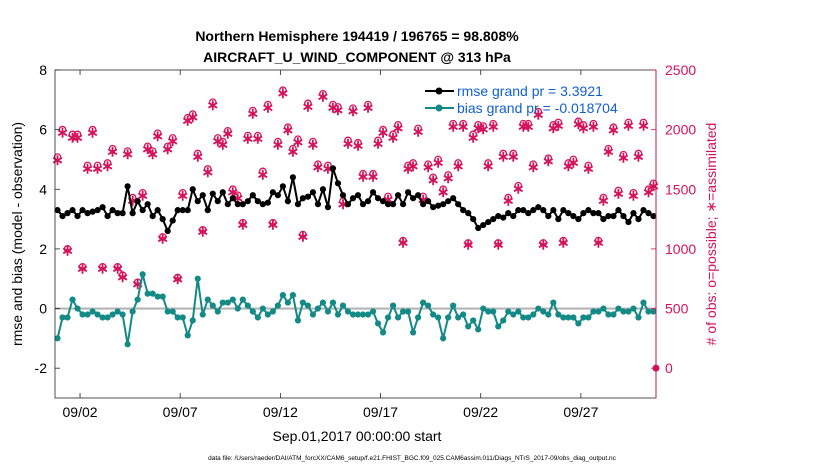 The height and width of the screenshot is (475, 830). What do you see at coordinates (680, 70) in the screenshot?
I see `right-tick-label: 2500` at bounding box center [680, 70].